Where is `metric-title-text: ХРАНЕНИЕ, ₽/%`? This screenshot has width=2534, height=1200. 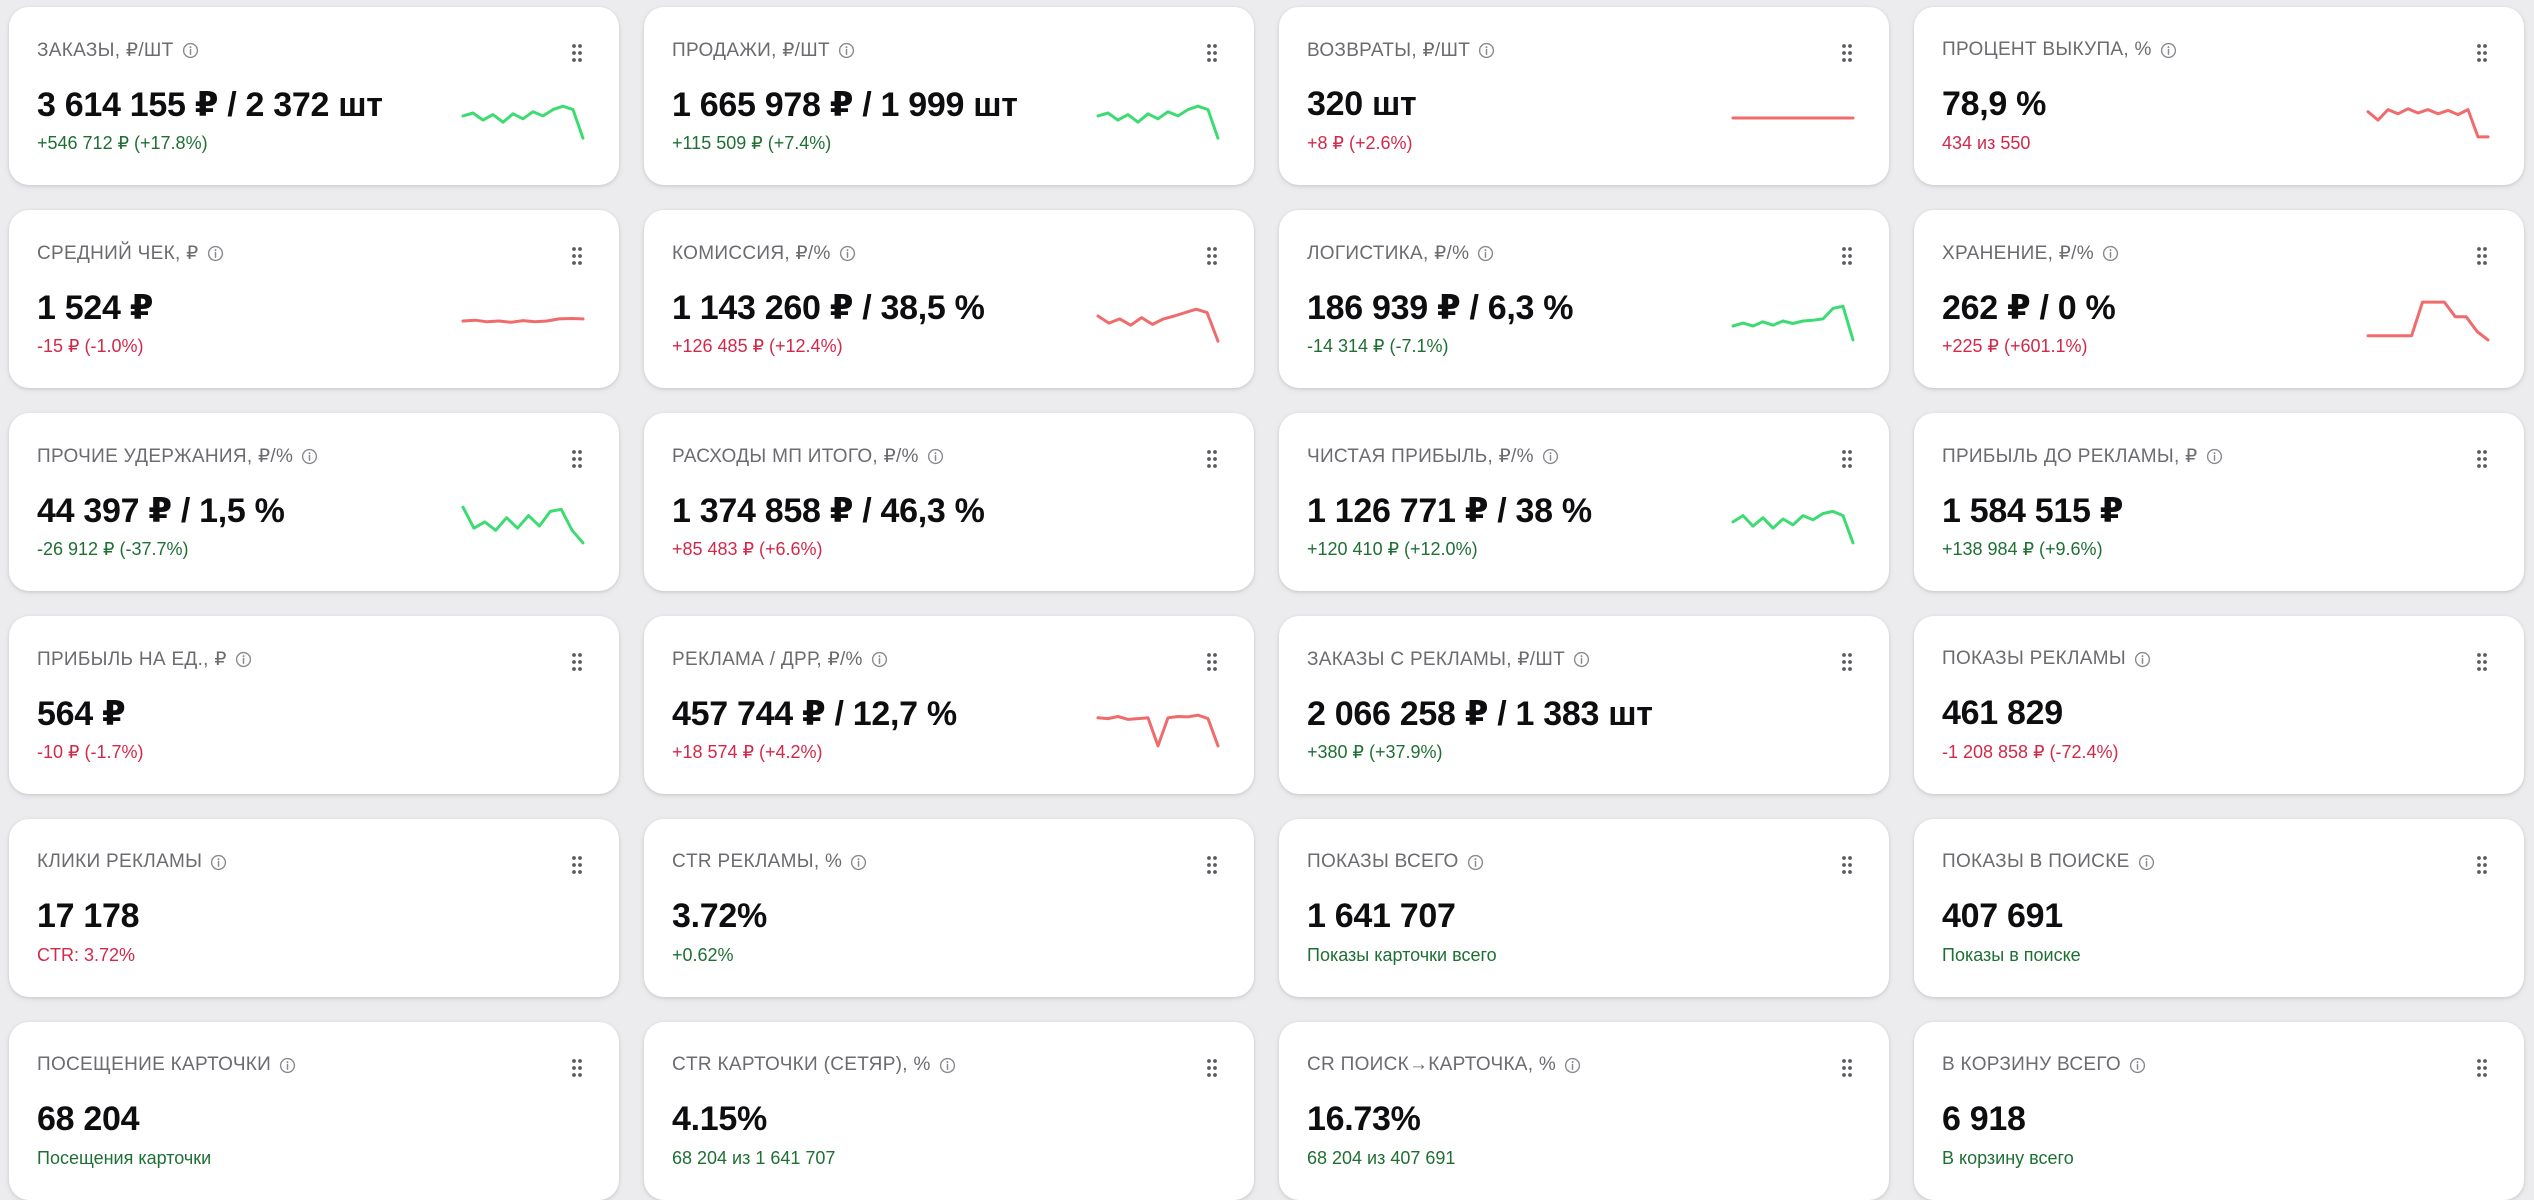
metric-title-text: ХРАНЕНИЕ, ₽/% is located at coordinates (2018, 253).